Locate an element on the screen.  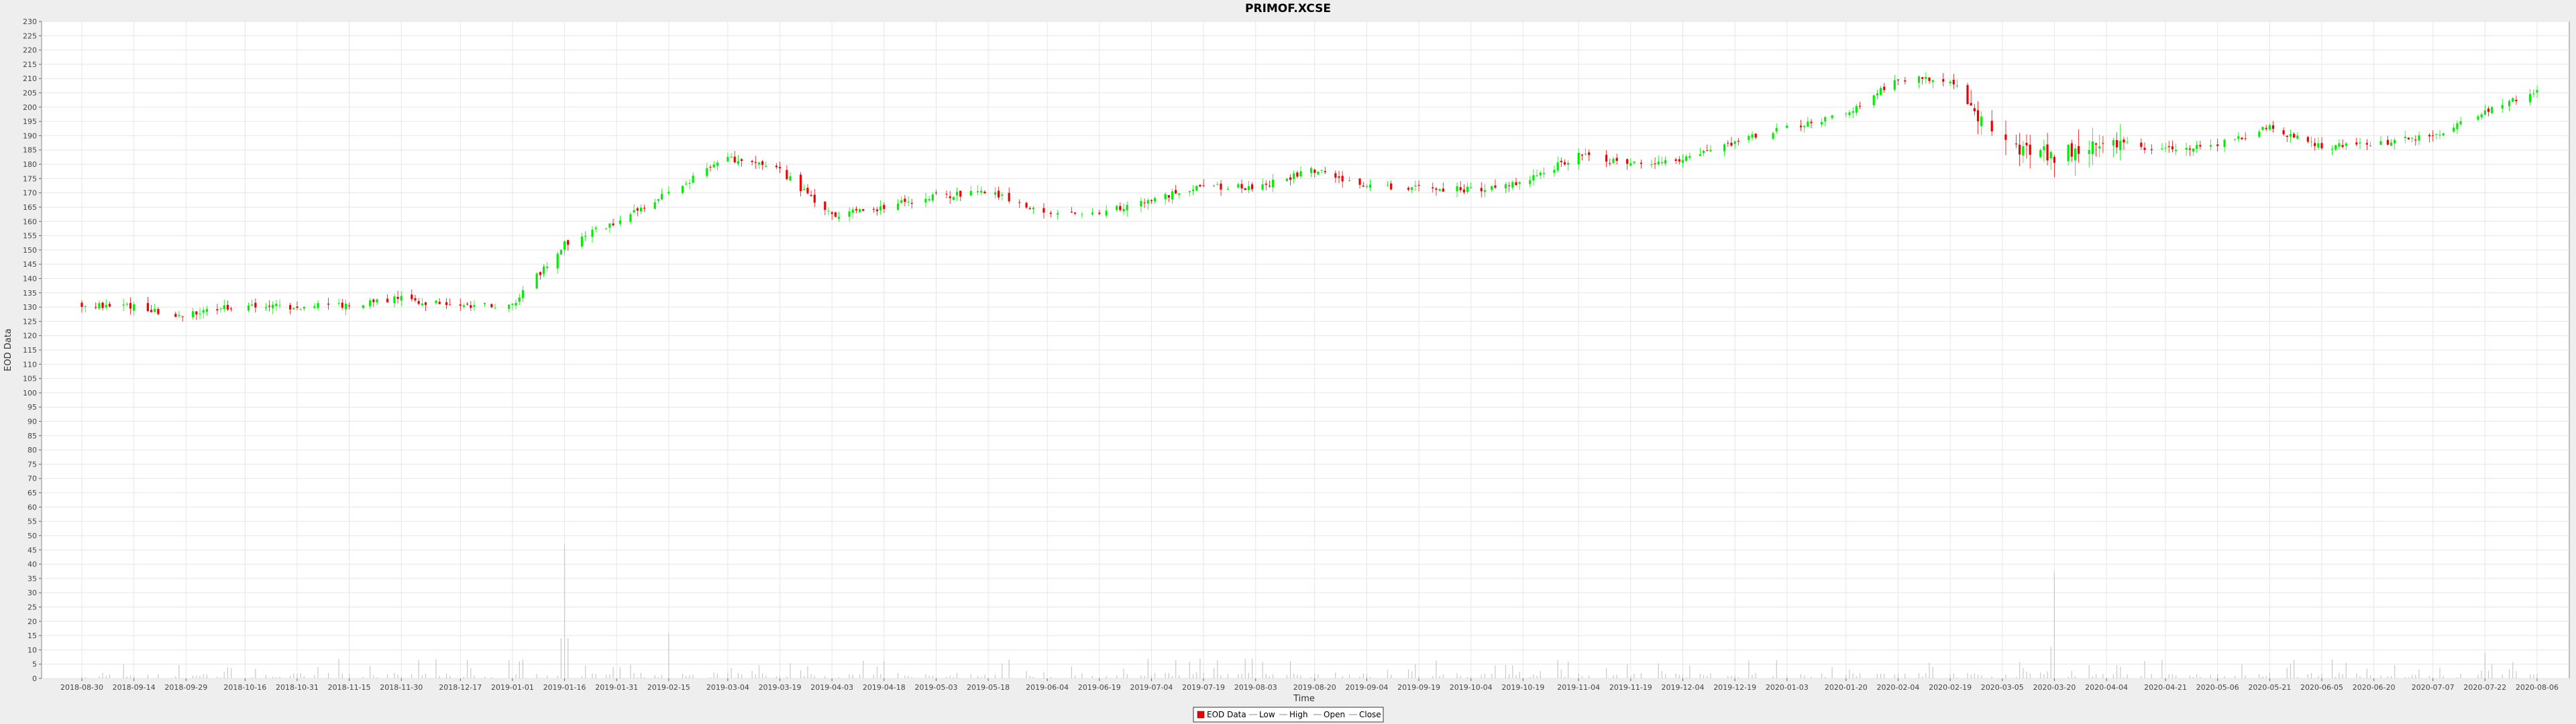
y-tick-label: 125 is located at coordinates (30, 321).